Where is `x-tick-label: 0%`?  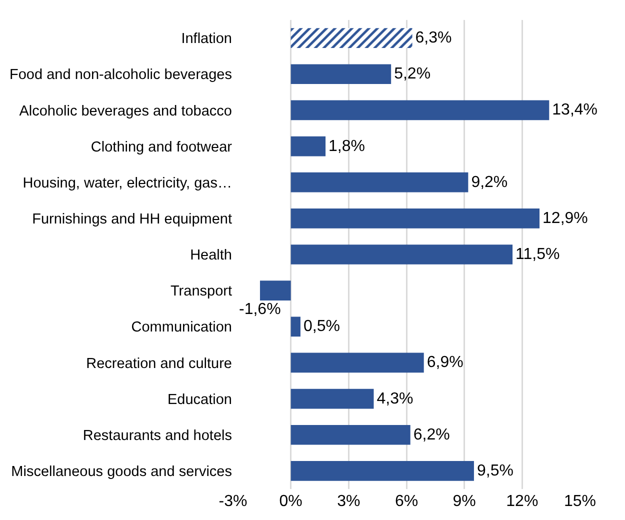 x-tick-label: 0% is located at coordinates (290, 501).